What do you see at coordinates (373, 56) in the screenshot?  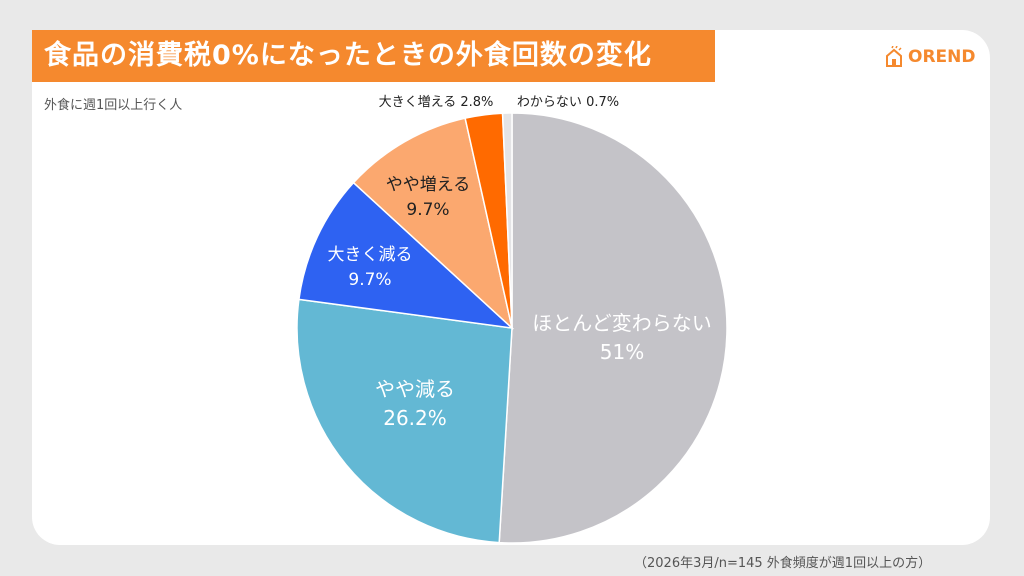 I see `chart-title: 食品の消費税0%になったときの外食回数の変化` at bounding box center [373, 56].